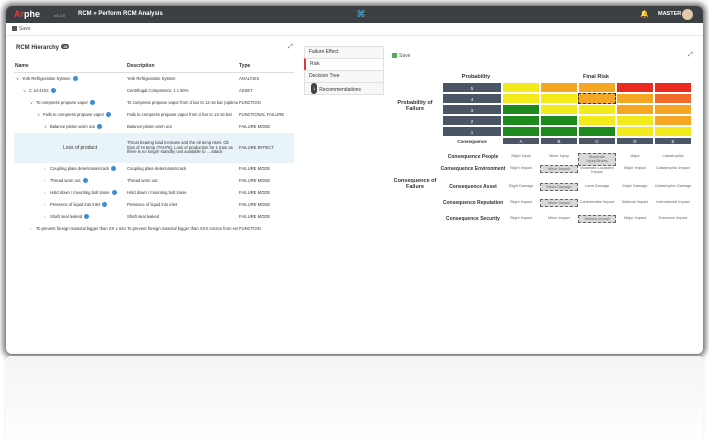  I want to click on consequence-impact: Moderate Localized Impact, so click(597, 170).